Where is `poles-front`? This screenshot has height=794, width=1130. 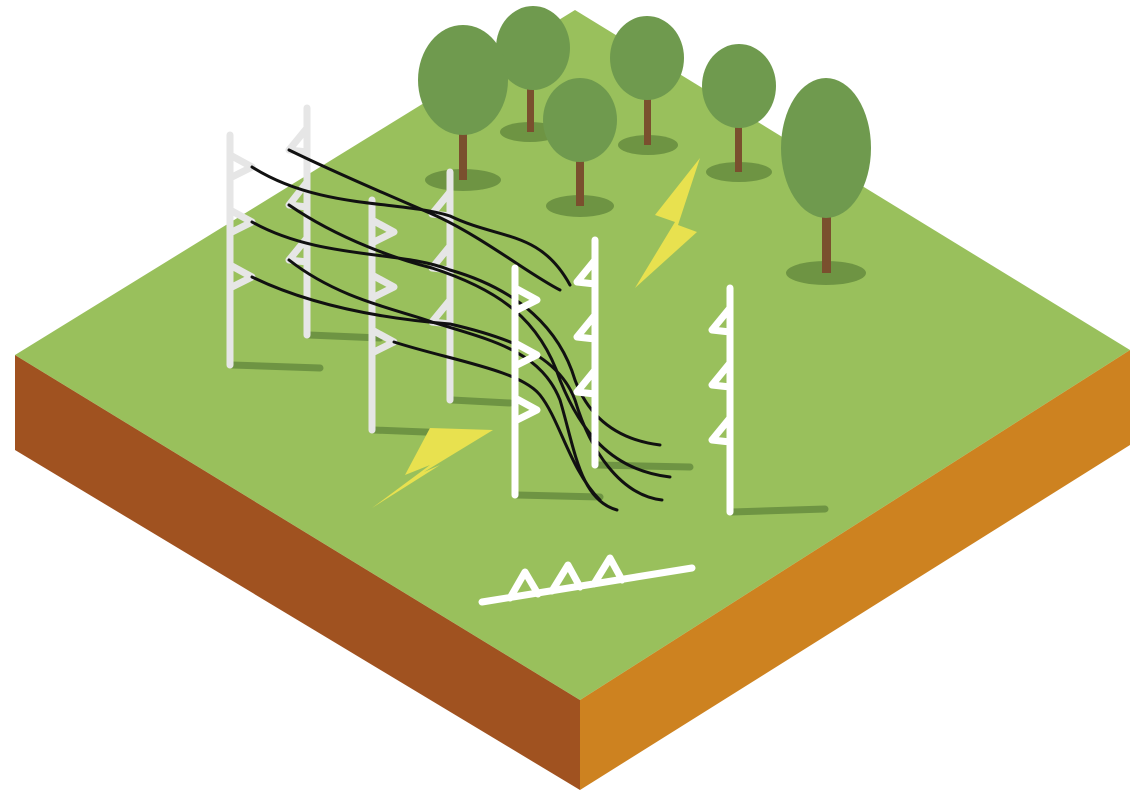 poles-front is located at coordinates (606, 421).